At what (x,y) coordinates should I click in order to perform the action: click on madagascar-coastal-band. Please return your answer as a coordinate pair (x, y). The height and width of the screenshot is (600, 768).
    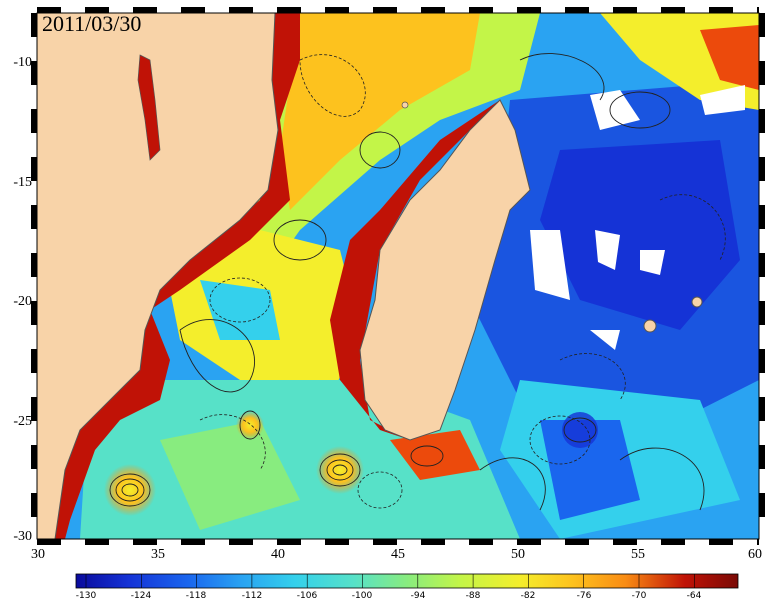
    Looking at the image, I should click on (415, 270).